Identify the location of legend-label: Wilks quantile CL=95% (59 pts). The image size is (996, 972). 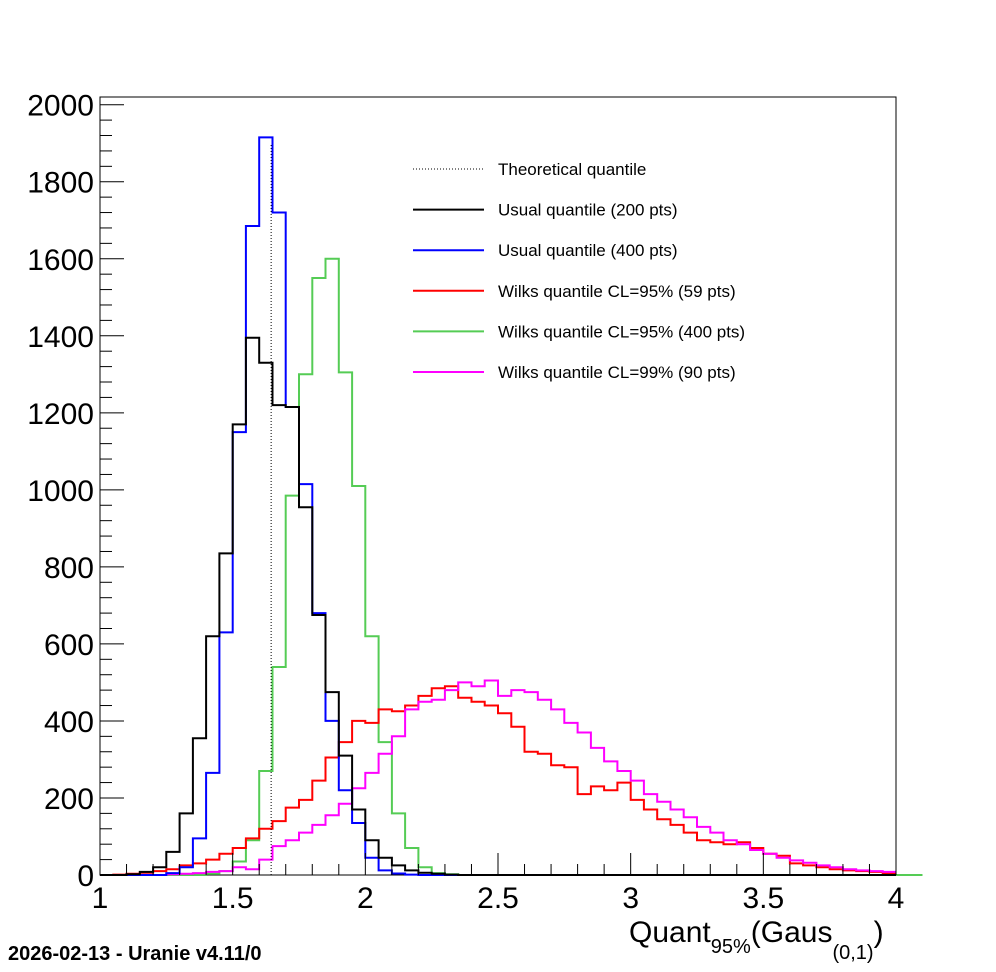
(617, 291).